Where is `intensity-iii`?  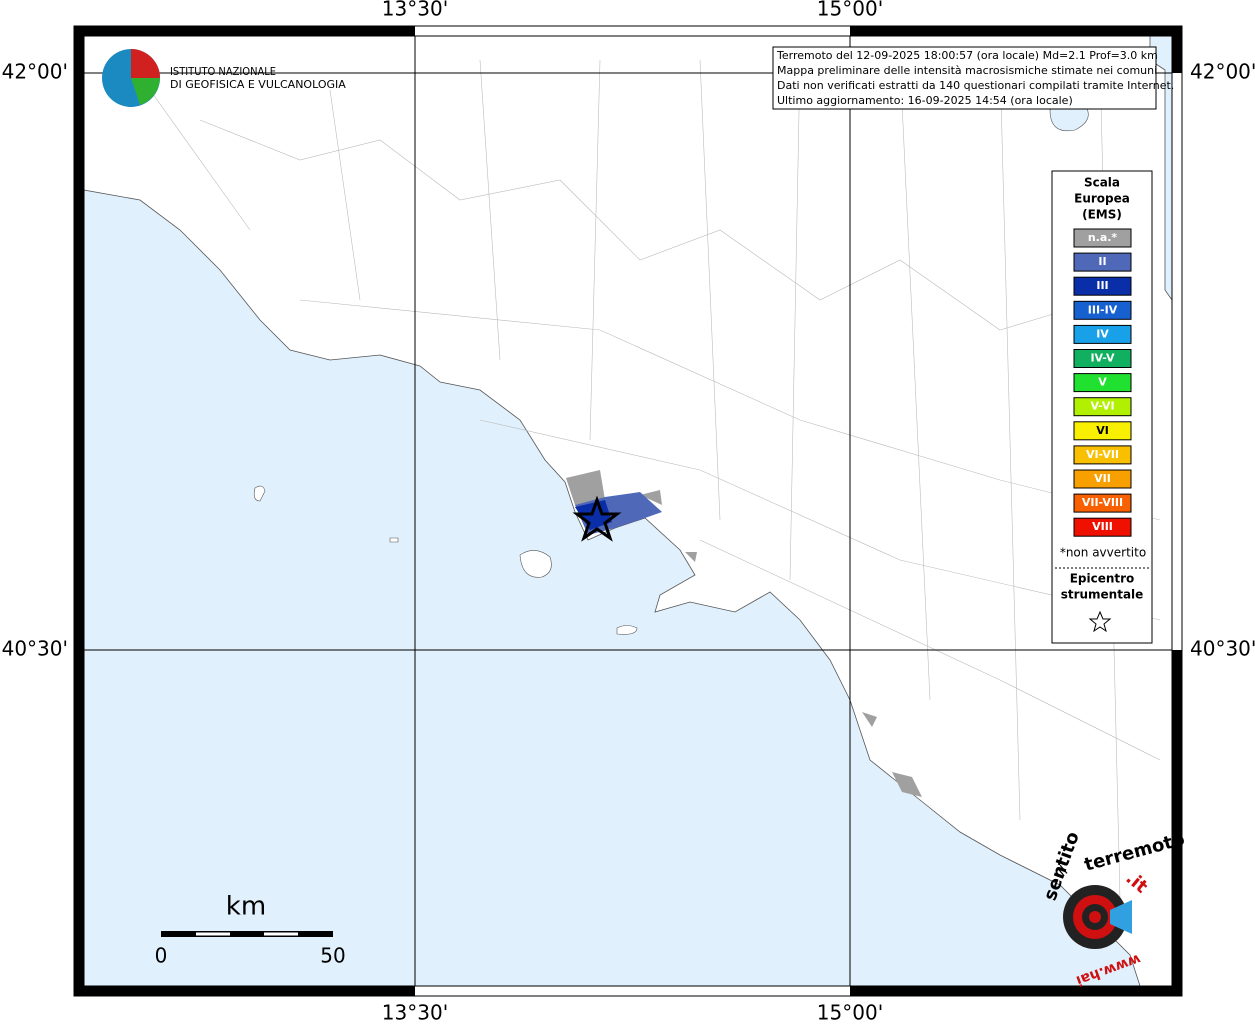
intensity-iii is located at coordinates (593, 515).